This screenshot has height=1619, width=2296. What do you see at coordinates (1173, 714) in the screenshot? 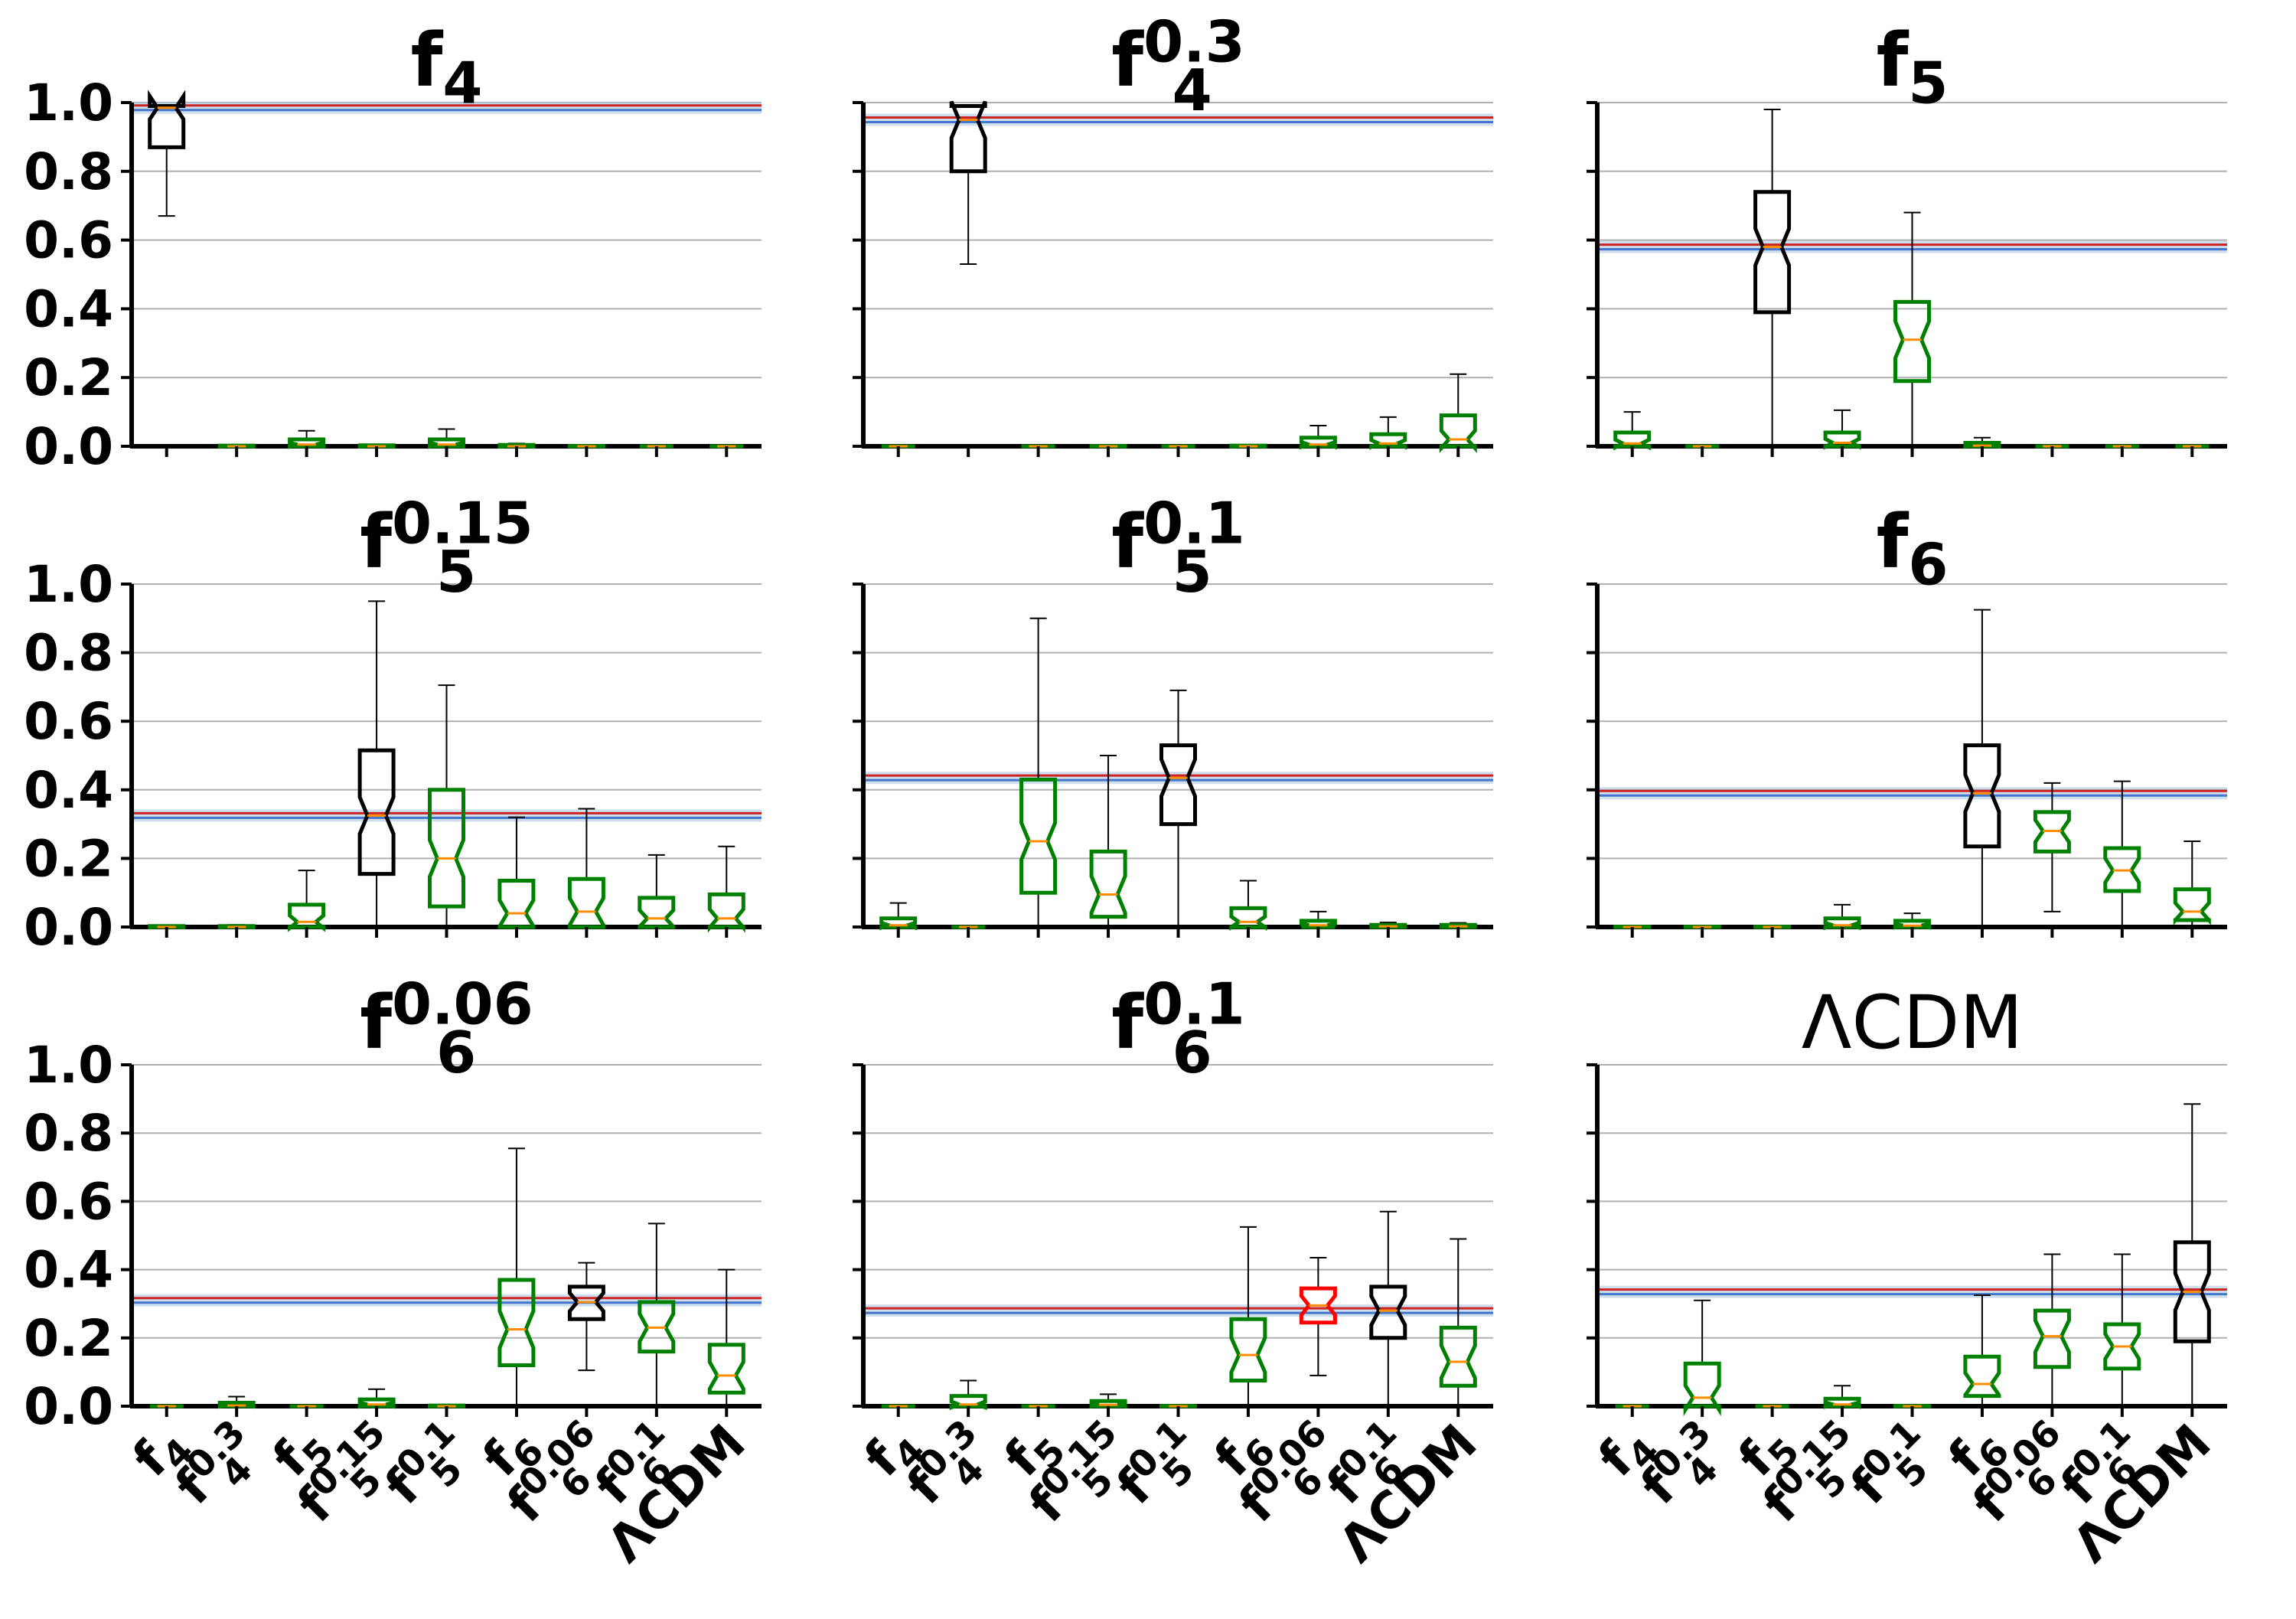
I see `chart-panel-5: f0.1 5` at bounding box center [1173, 714].